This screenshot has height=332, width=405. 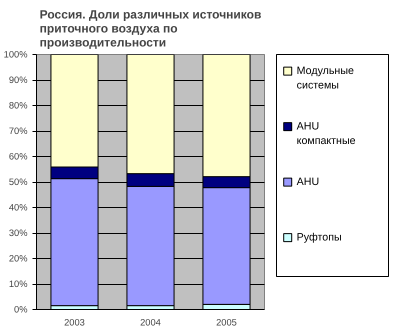 I want to click on y-tick-label: 60%, so click(x=18, y=157).